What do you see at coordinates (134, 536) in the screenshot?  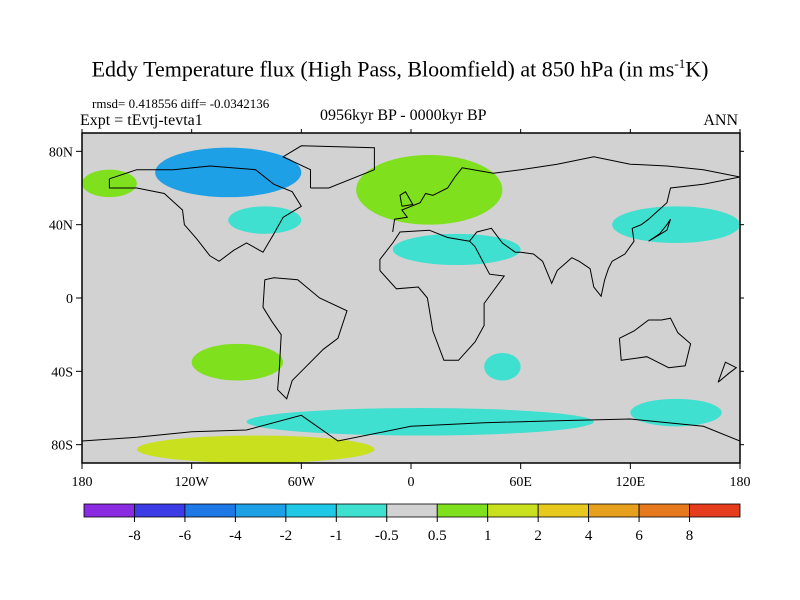 I see `colorbar-label: -8` at bounding box center [134, 536].